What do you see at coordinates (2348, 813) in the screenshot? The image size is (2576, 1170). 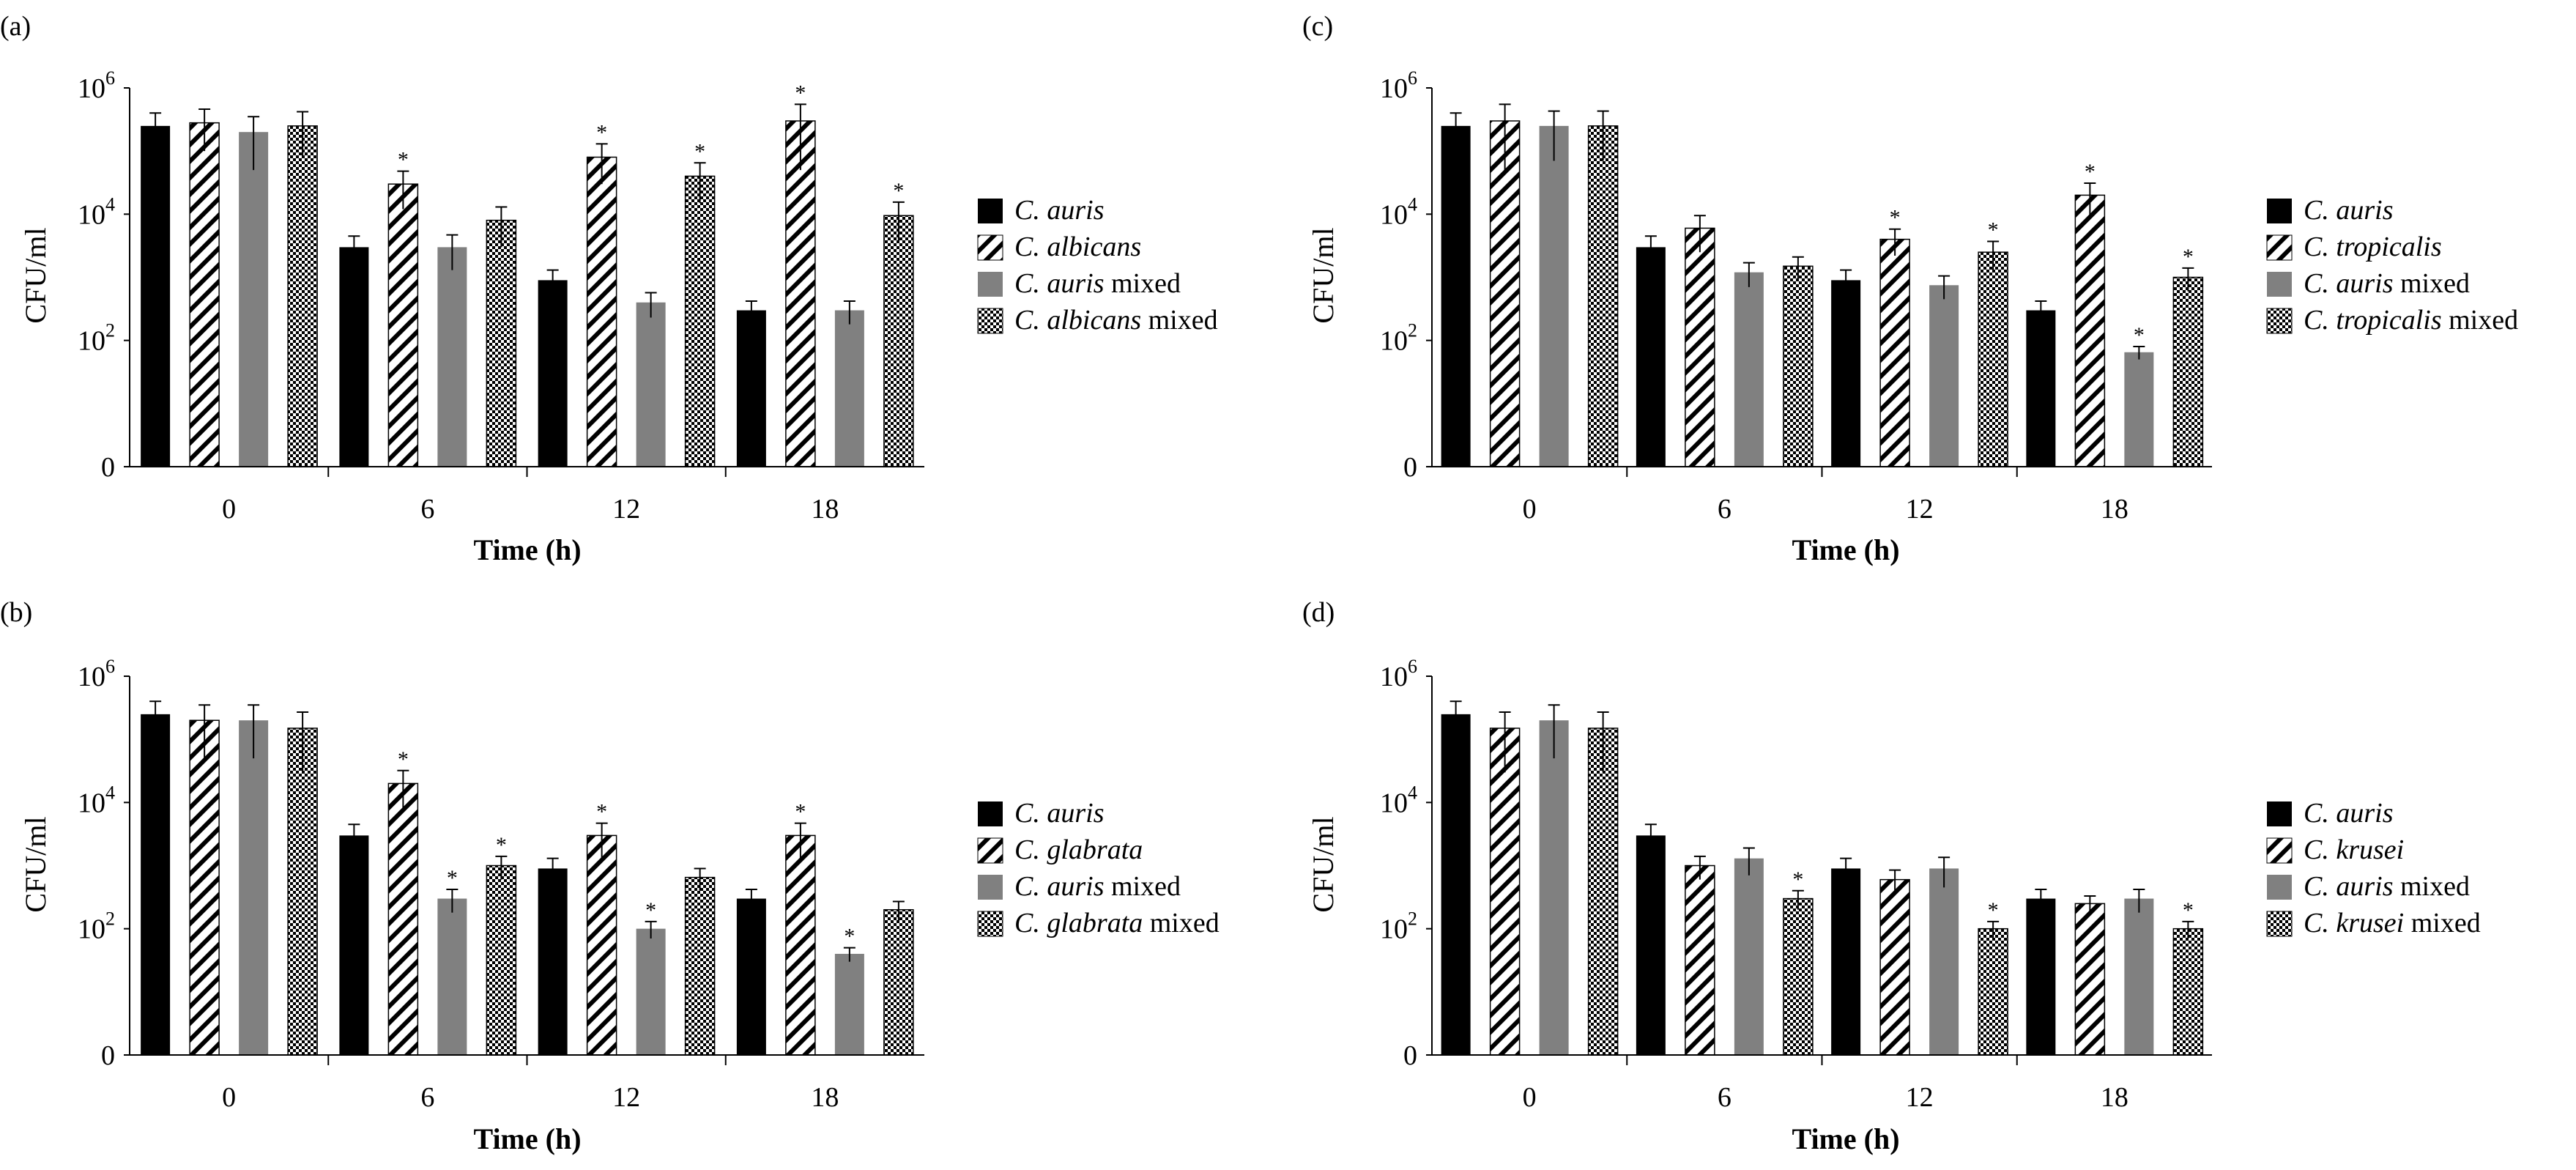 I see `legend-label: C. auris` at bounding box center [2348, 813].